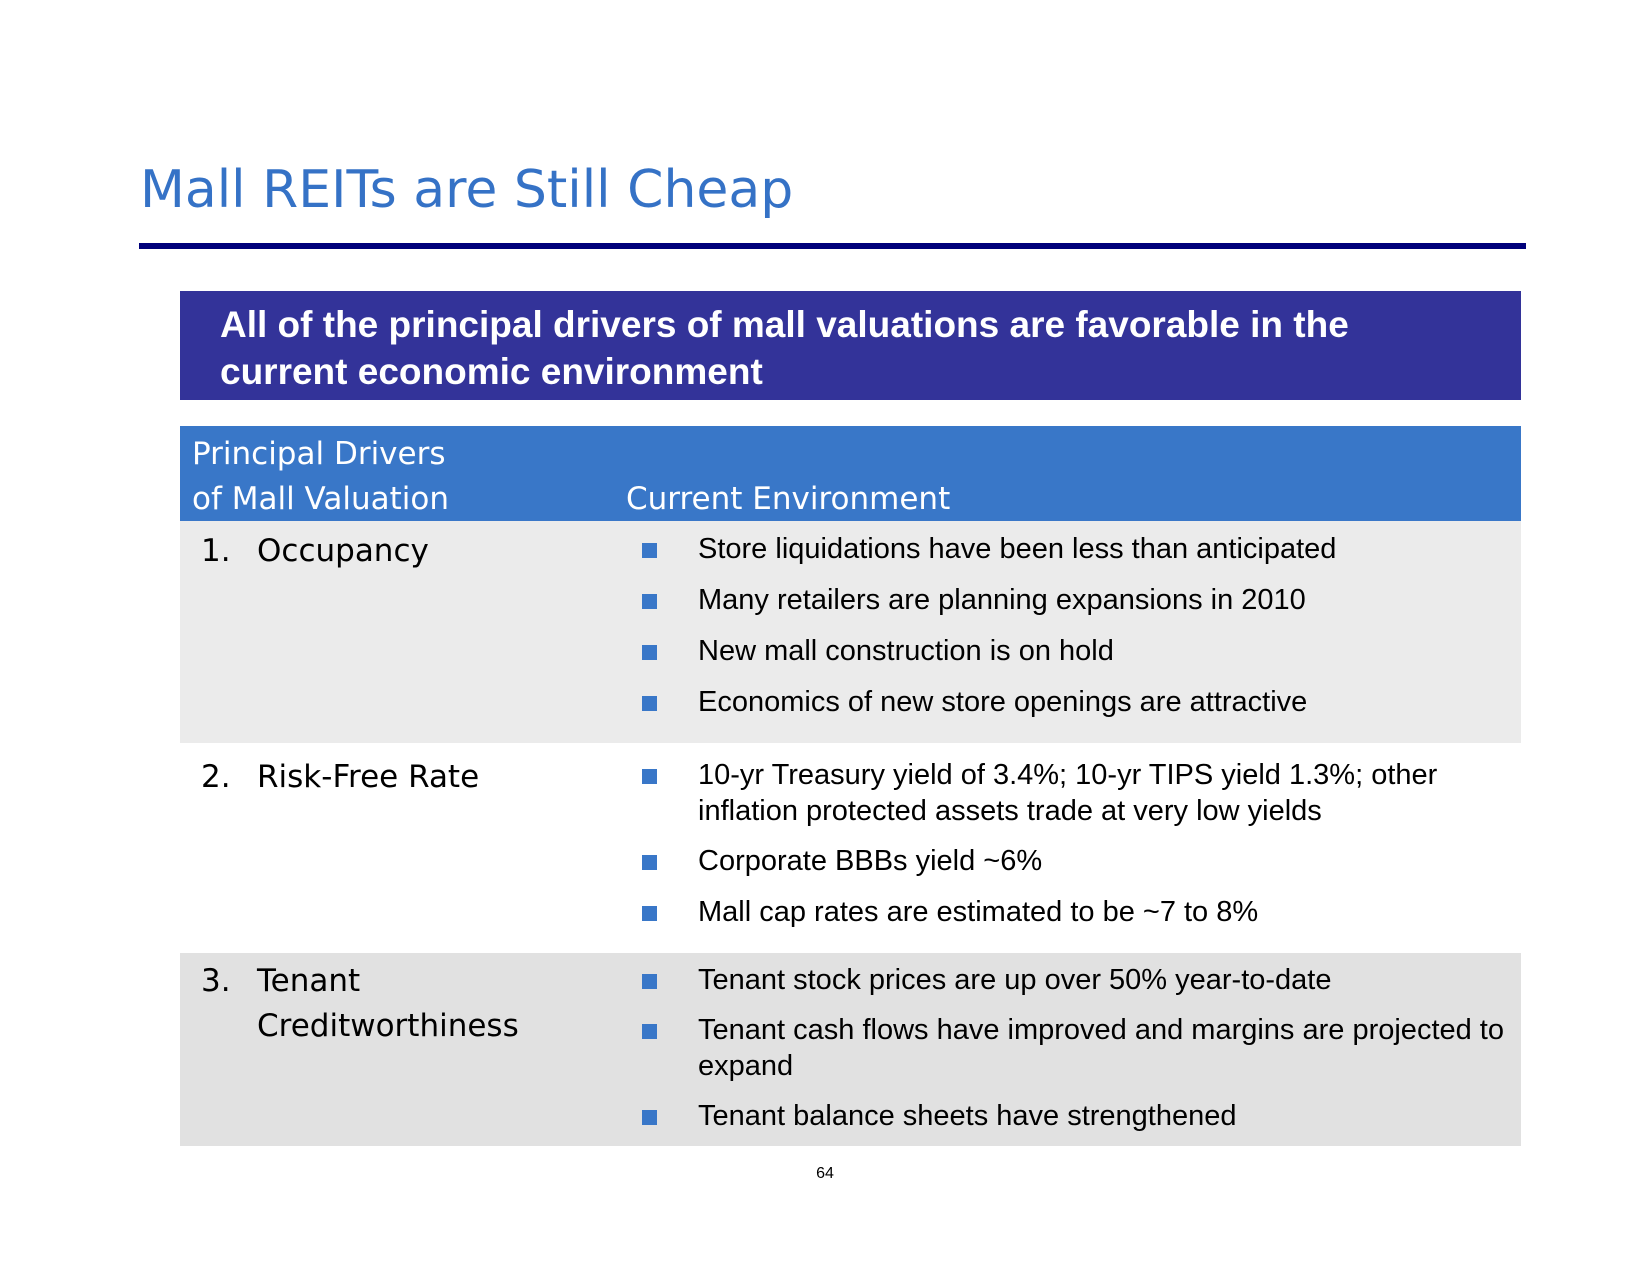  I want to click on bullet-text: New mall construction is on hold, so click(906, 651).